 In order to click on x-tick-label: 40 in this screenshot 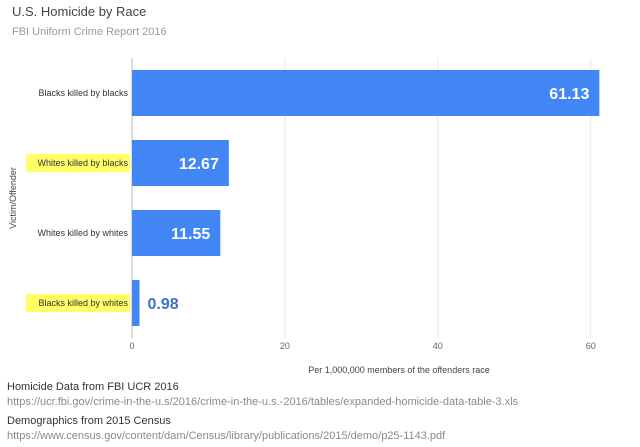, I will do `click(438, 346)`.